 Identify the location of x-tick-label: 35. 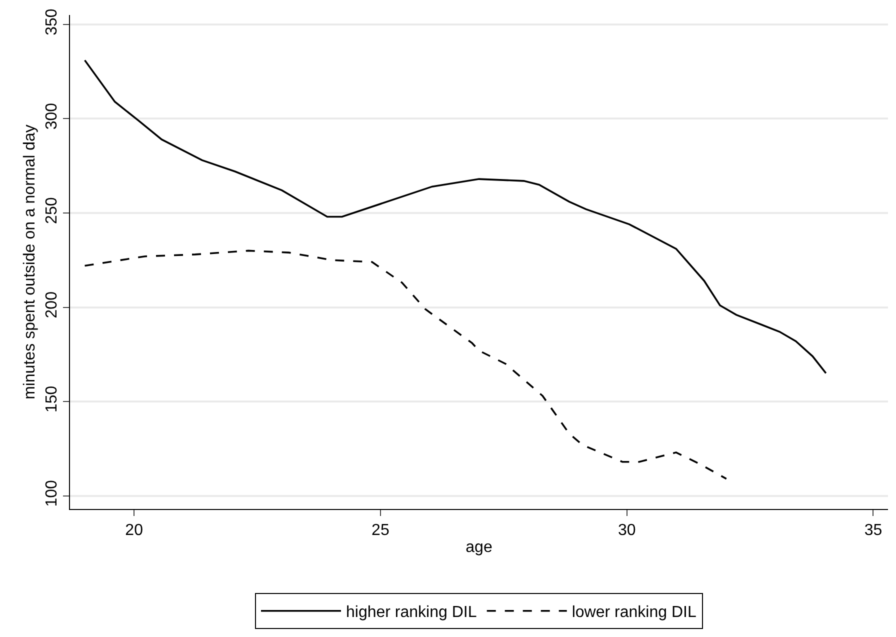
(873, 531).